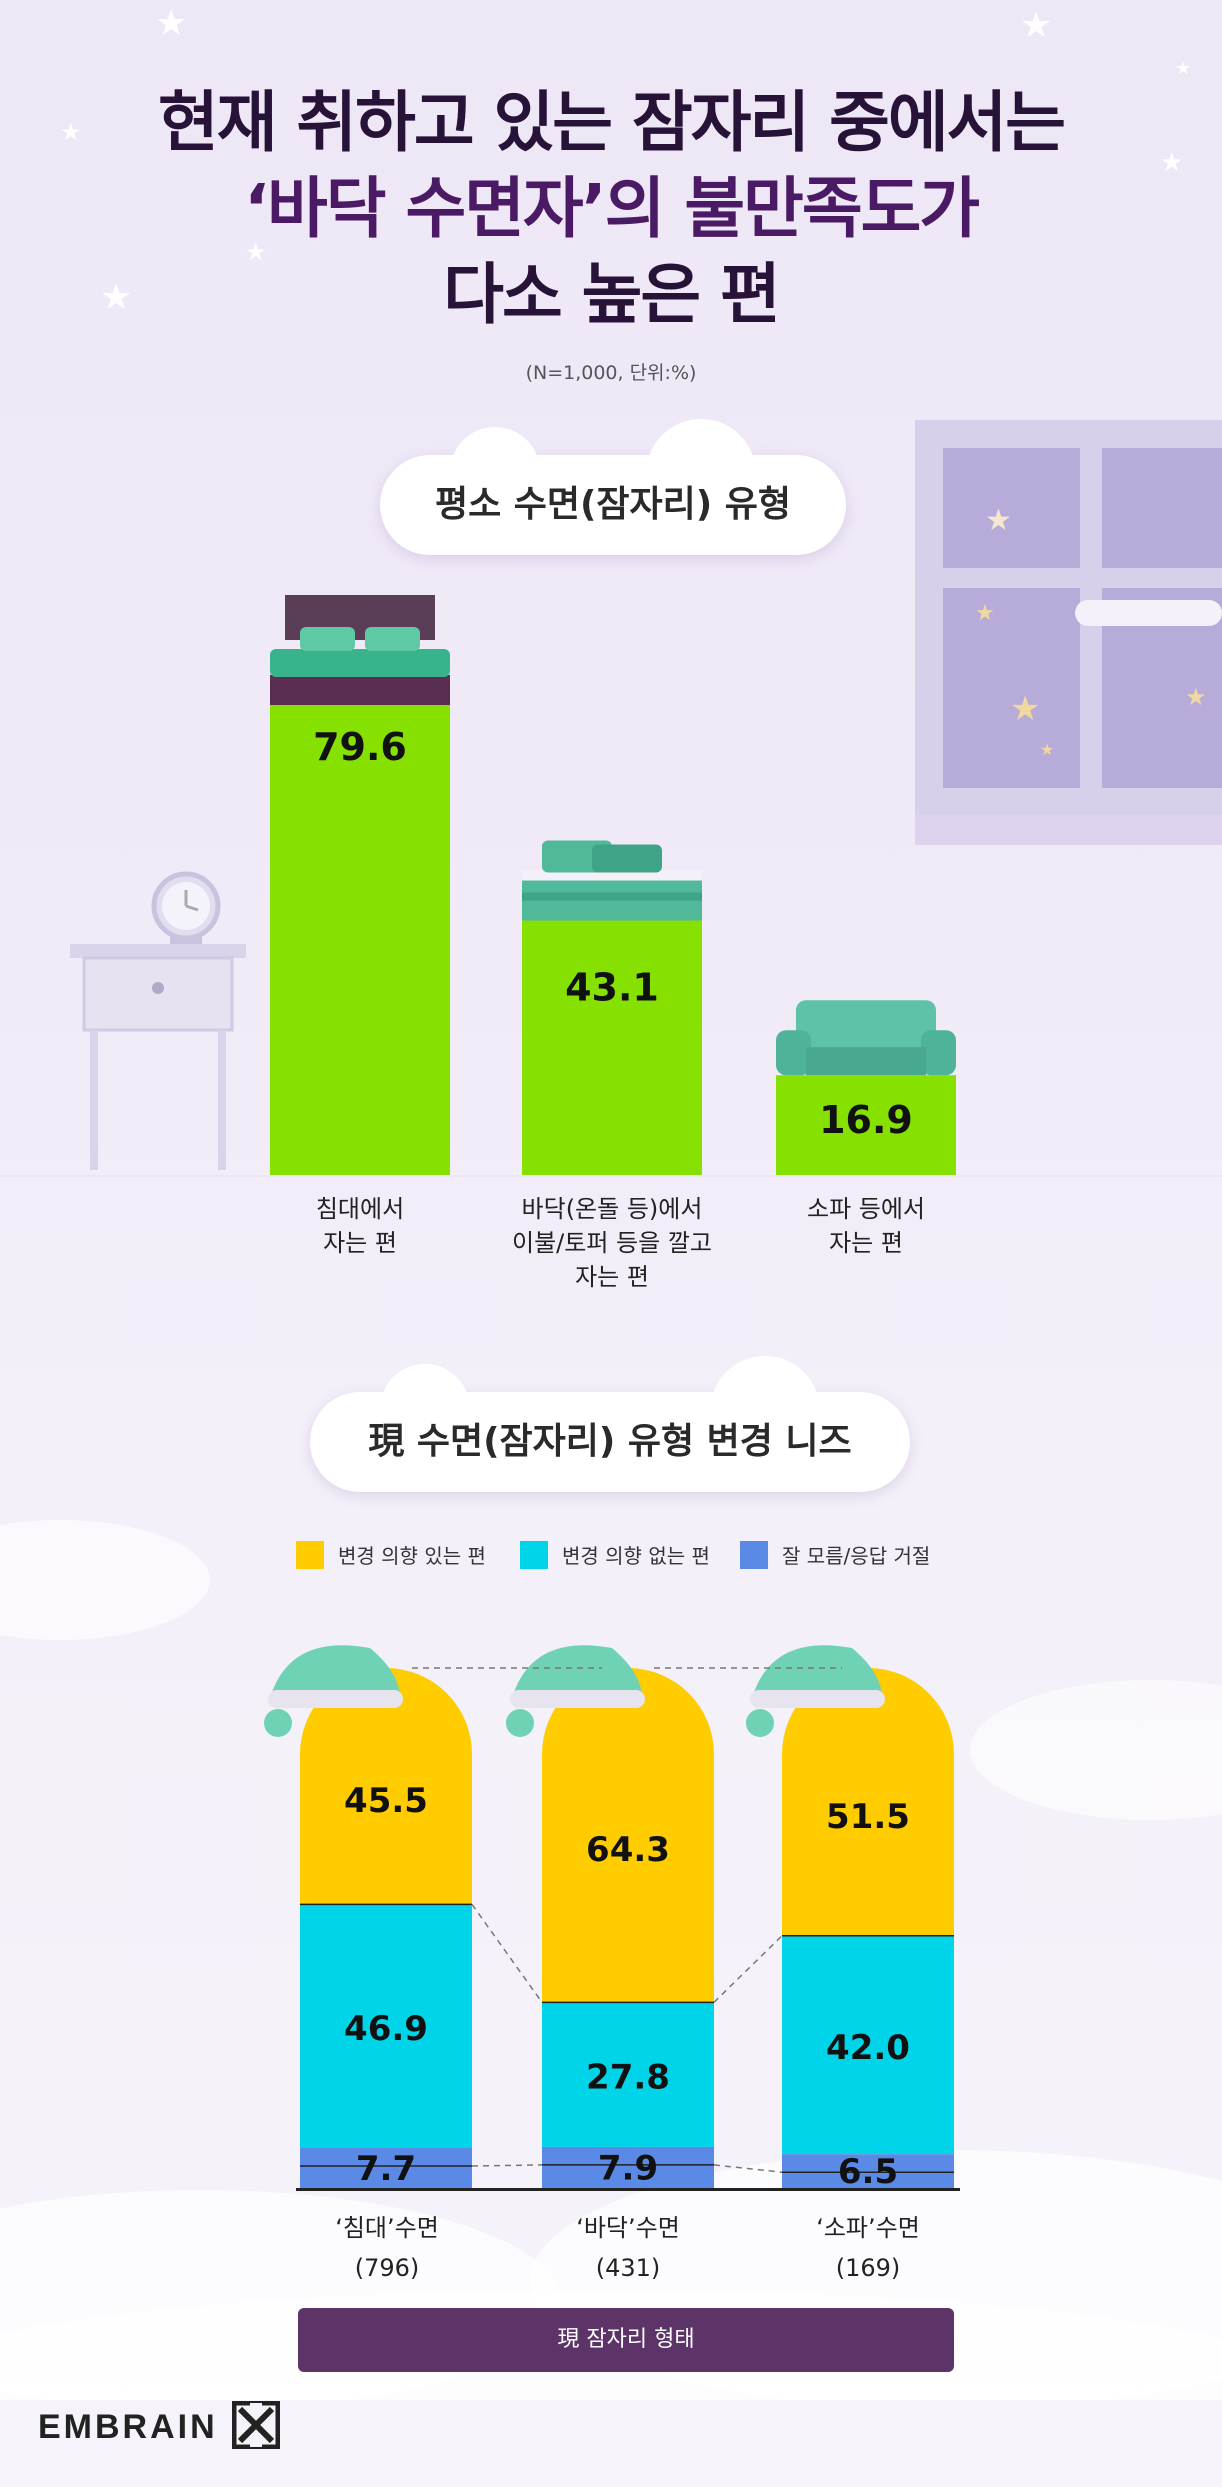  I want to click on current-bedding-type-button: 現 잠자리 형태, so click(626, 2340).